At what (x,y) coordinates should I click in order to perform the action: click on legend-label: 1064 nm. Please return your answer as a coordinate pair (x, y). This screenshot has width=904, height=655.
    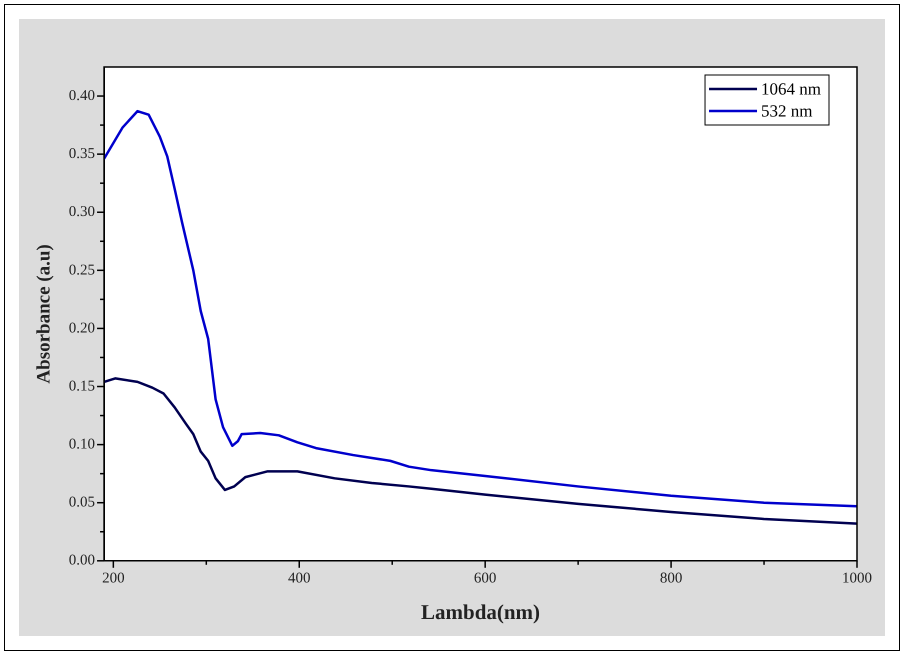
    Looking at the image, I should click on (791, 88).